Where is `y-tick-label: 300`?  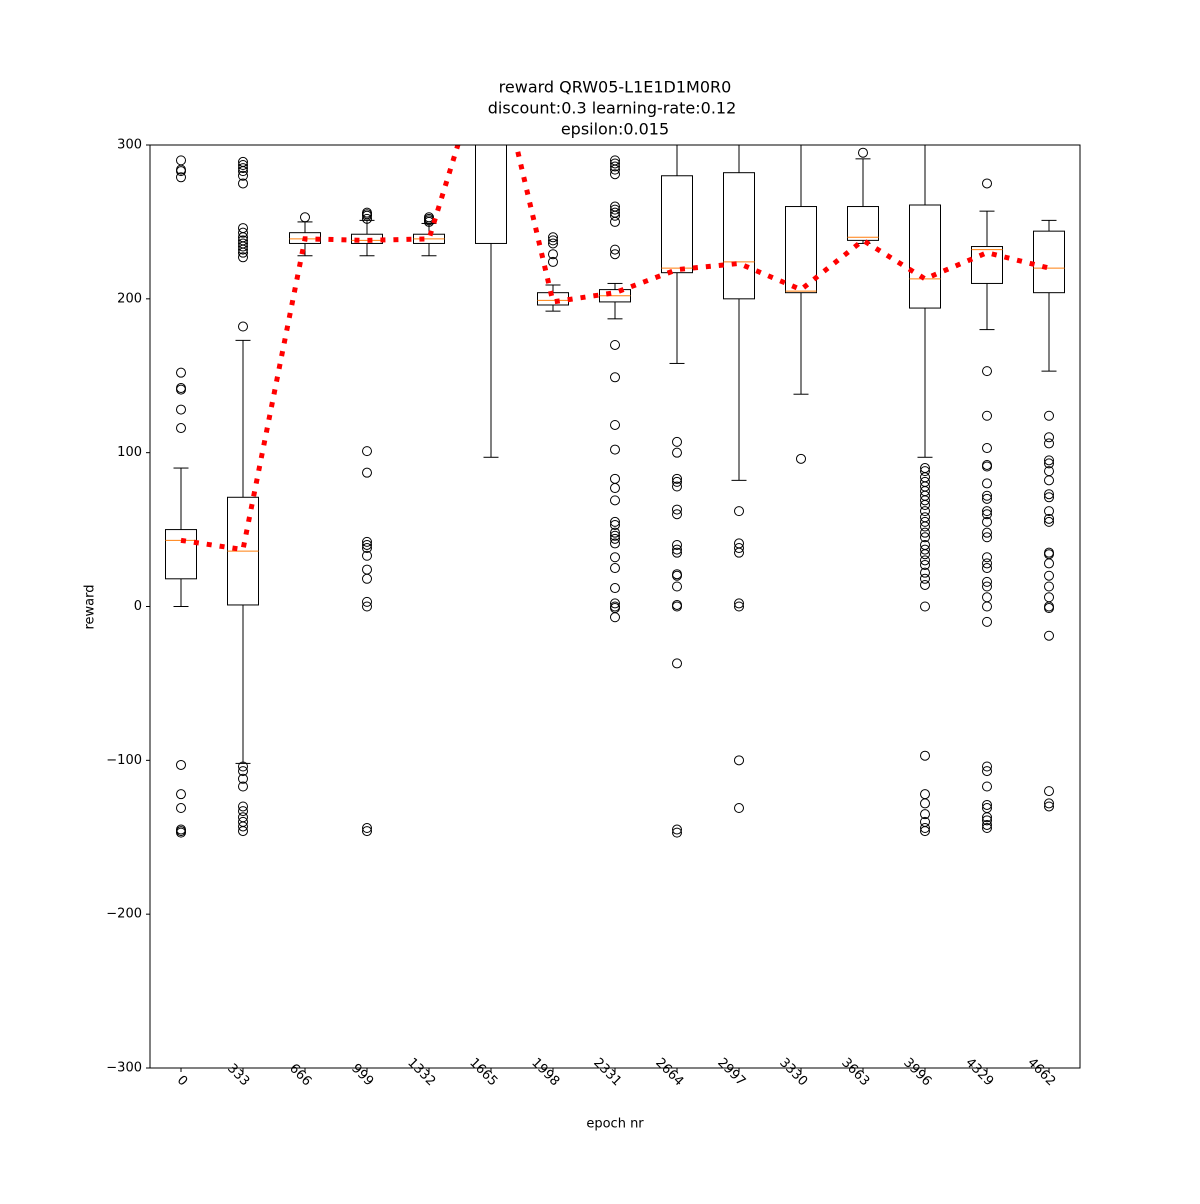 y-tick-label: 300 is located at coordinates (129, 145).